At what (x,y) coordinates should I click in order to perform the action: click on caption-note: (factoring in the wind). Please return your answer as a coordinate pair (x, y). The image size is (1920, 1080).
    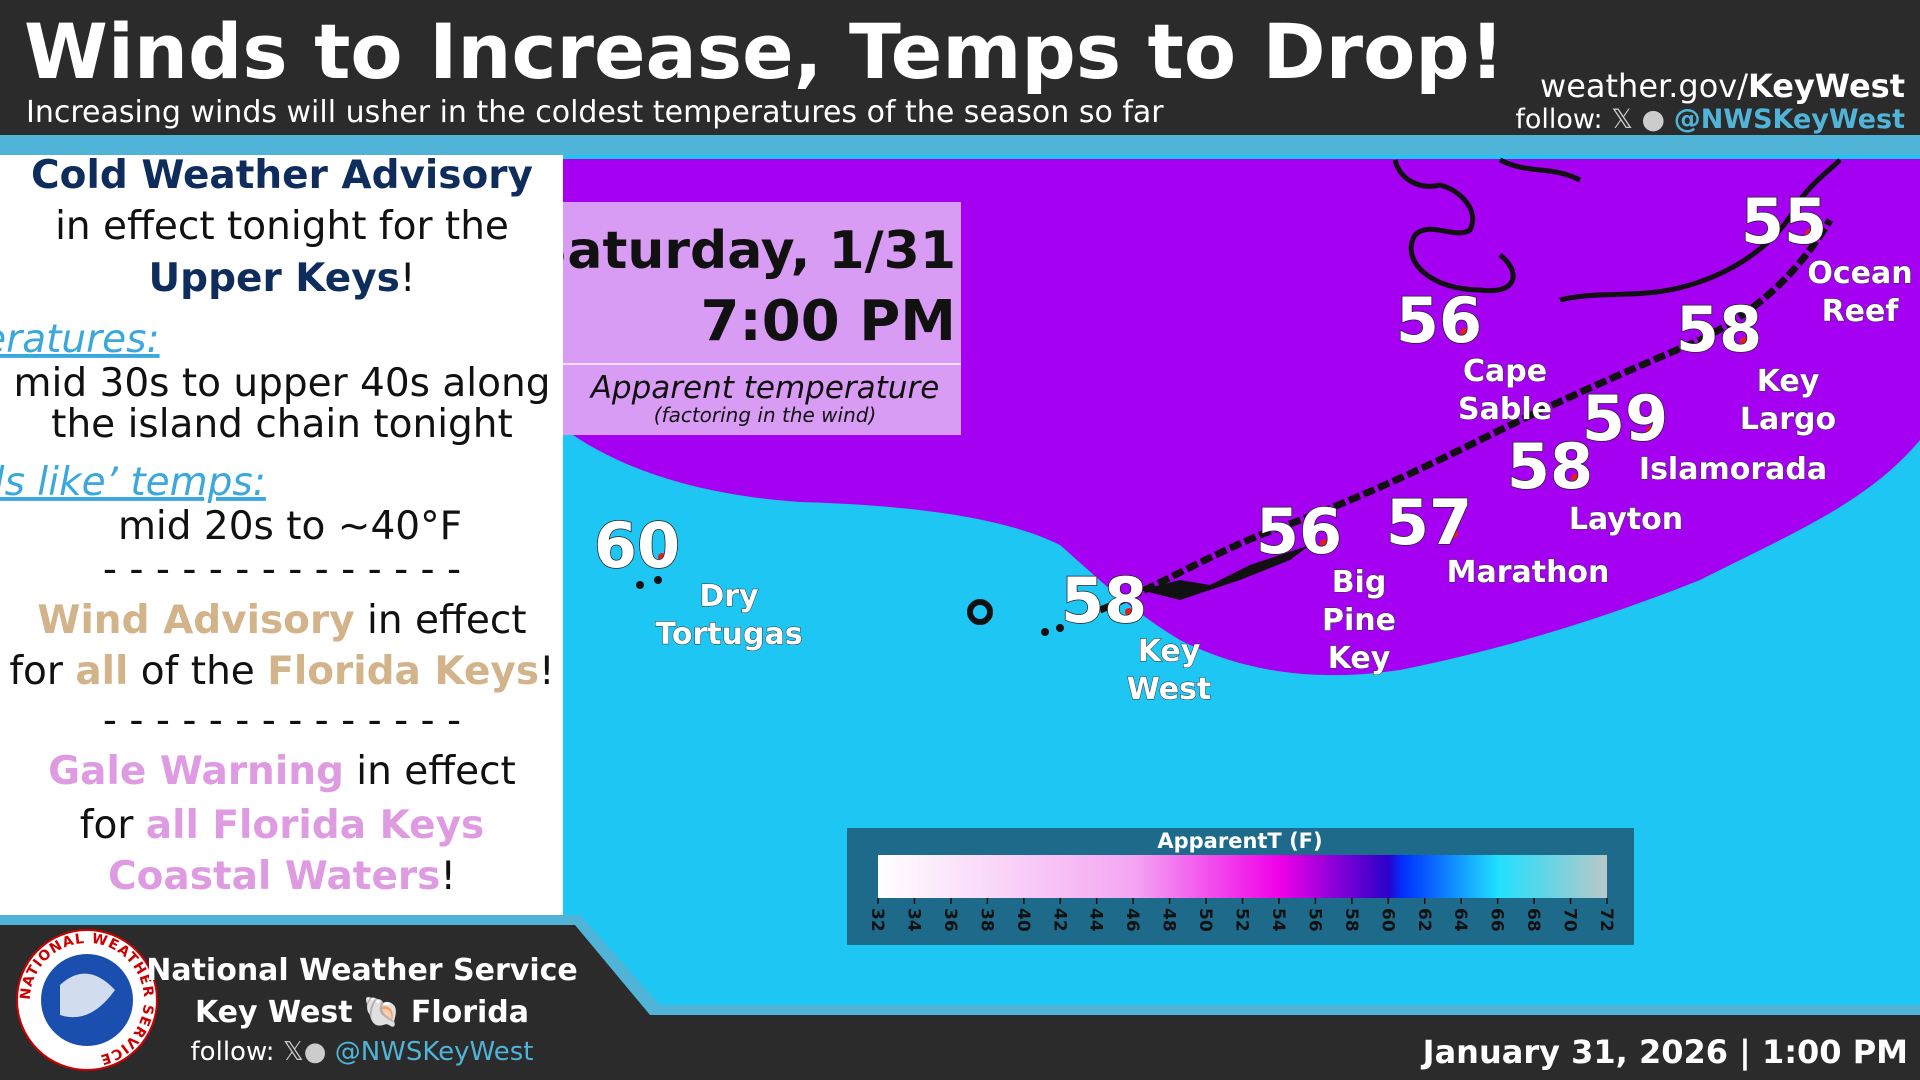
    Looking at the image, I should click on (765, 415).